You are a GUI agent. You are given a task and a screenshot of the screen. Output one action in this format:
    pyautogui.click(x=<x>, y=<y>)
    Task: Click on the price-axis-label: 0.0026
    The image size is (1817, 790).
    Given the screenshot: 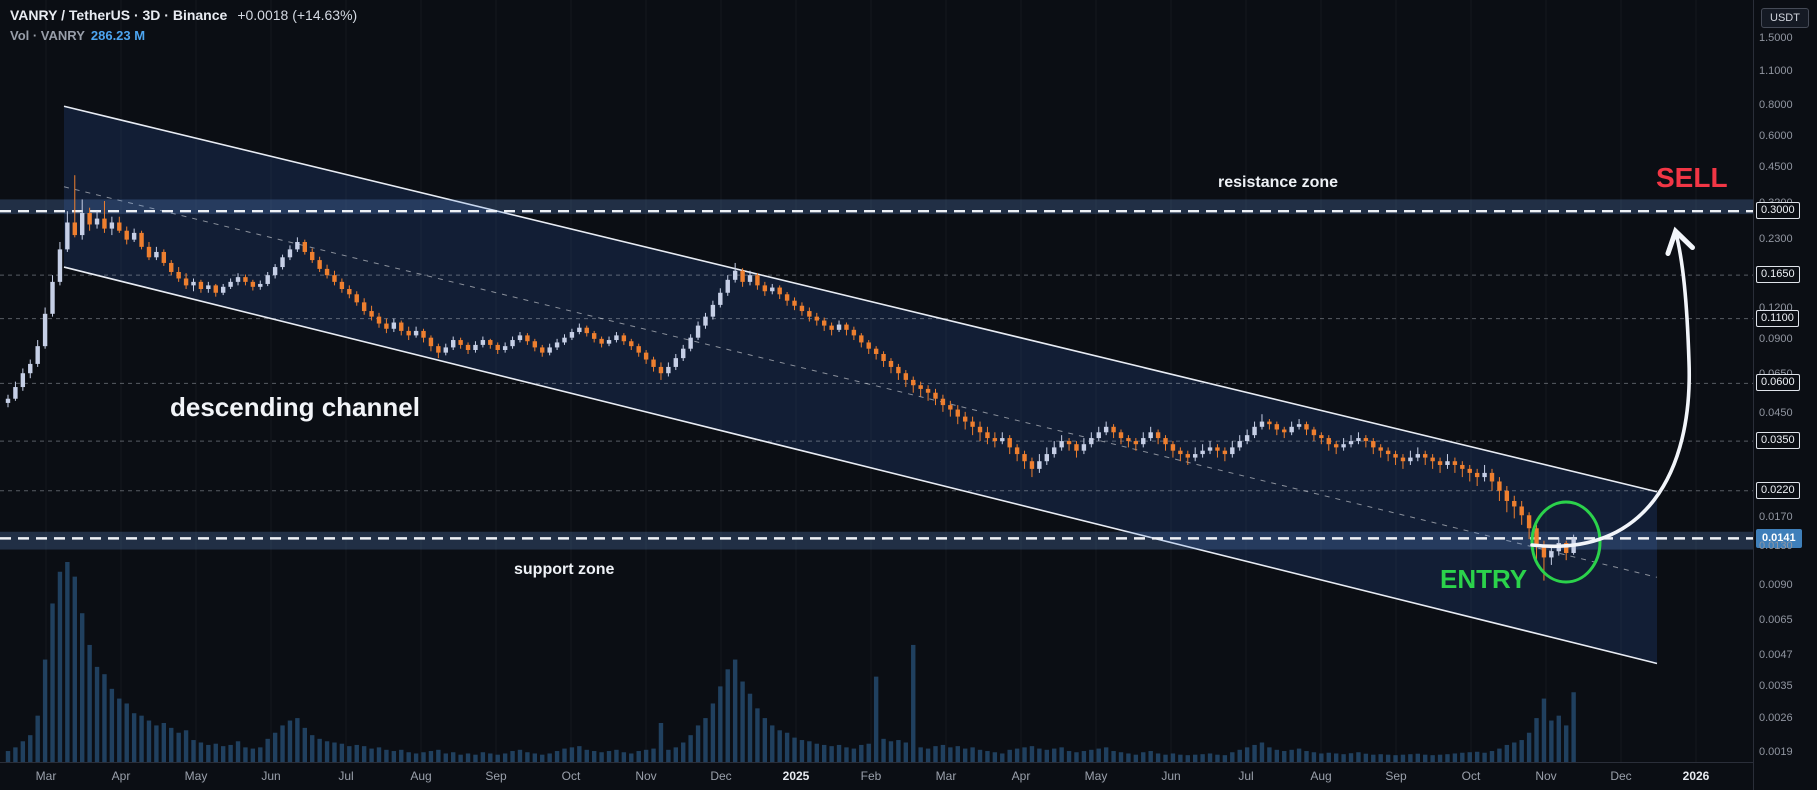 What is the action you would take?
    pyautogui.click(x=1776, y=718)
    